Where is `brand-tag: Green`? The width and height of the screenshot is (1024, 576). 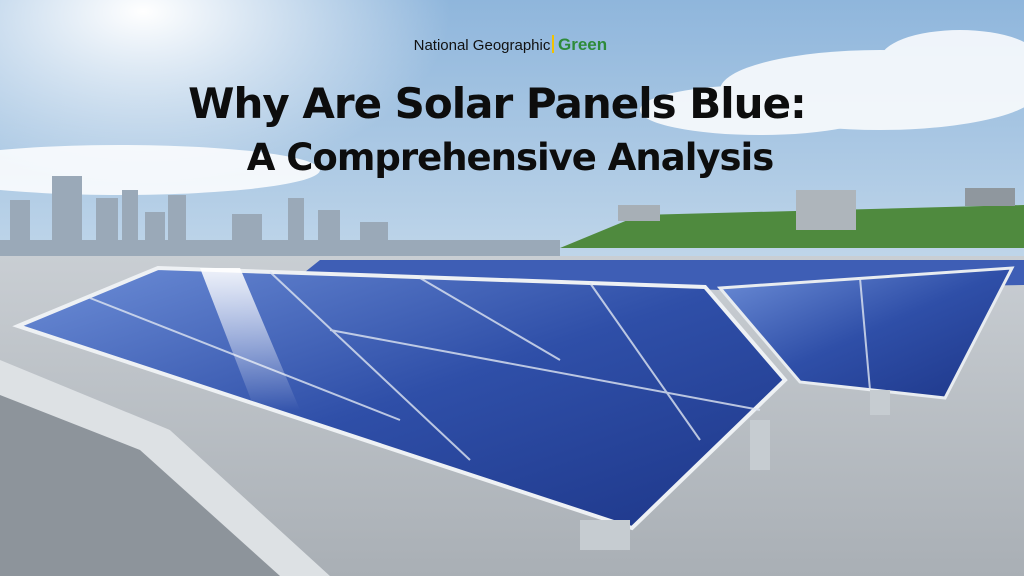
brand-tag: Green is located at coordinates (582, 44).